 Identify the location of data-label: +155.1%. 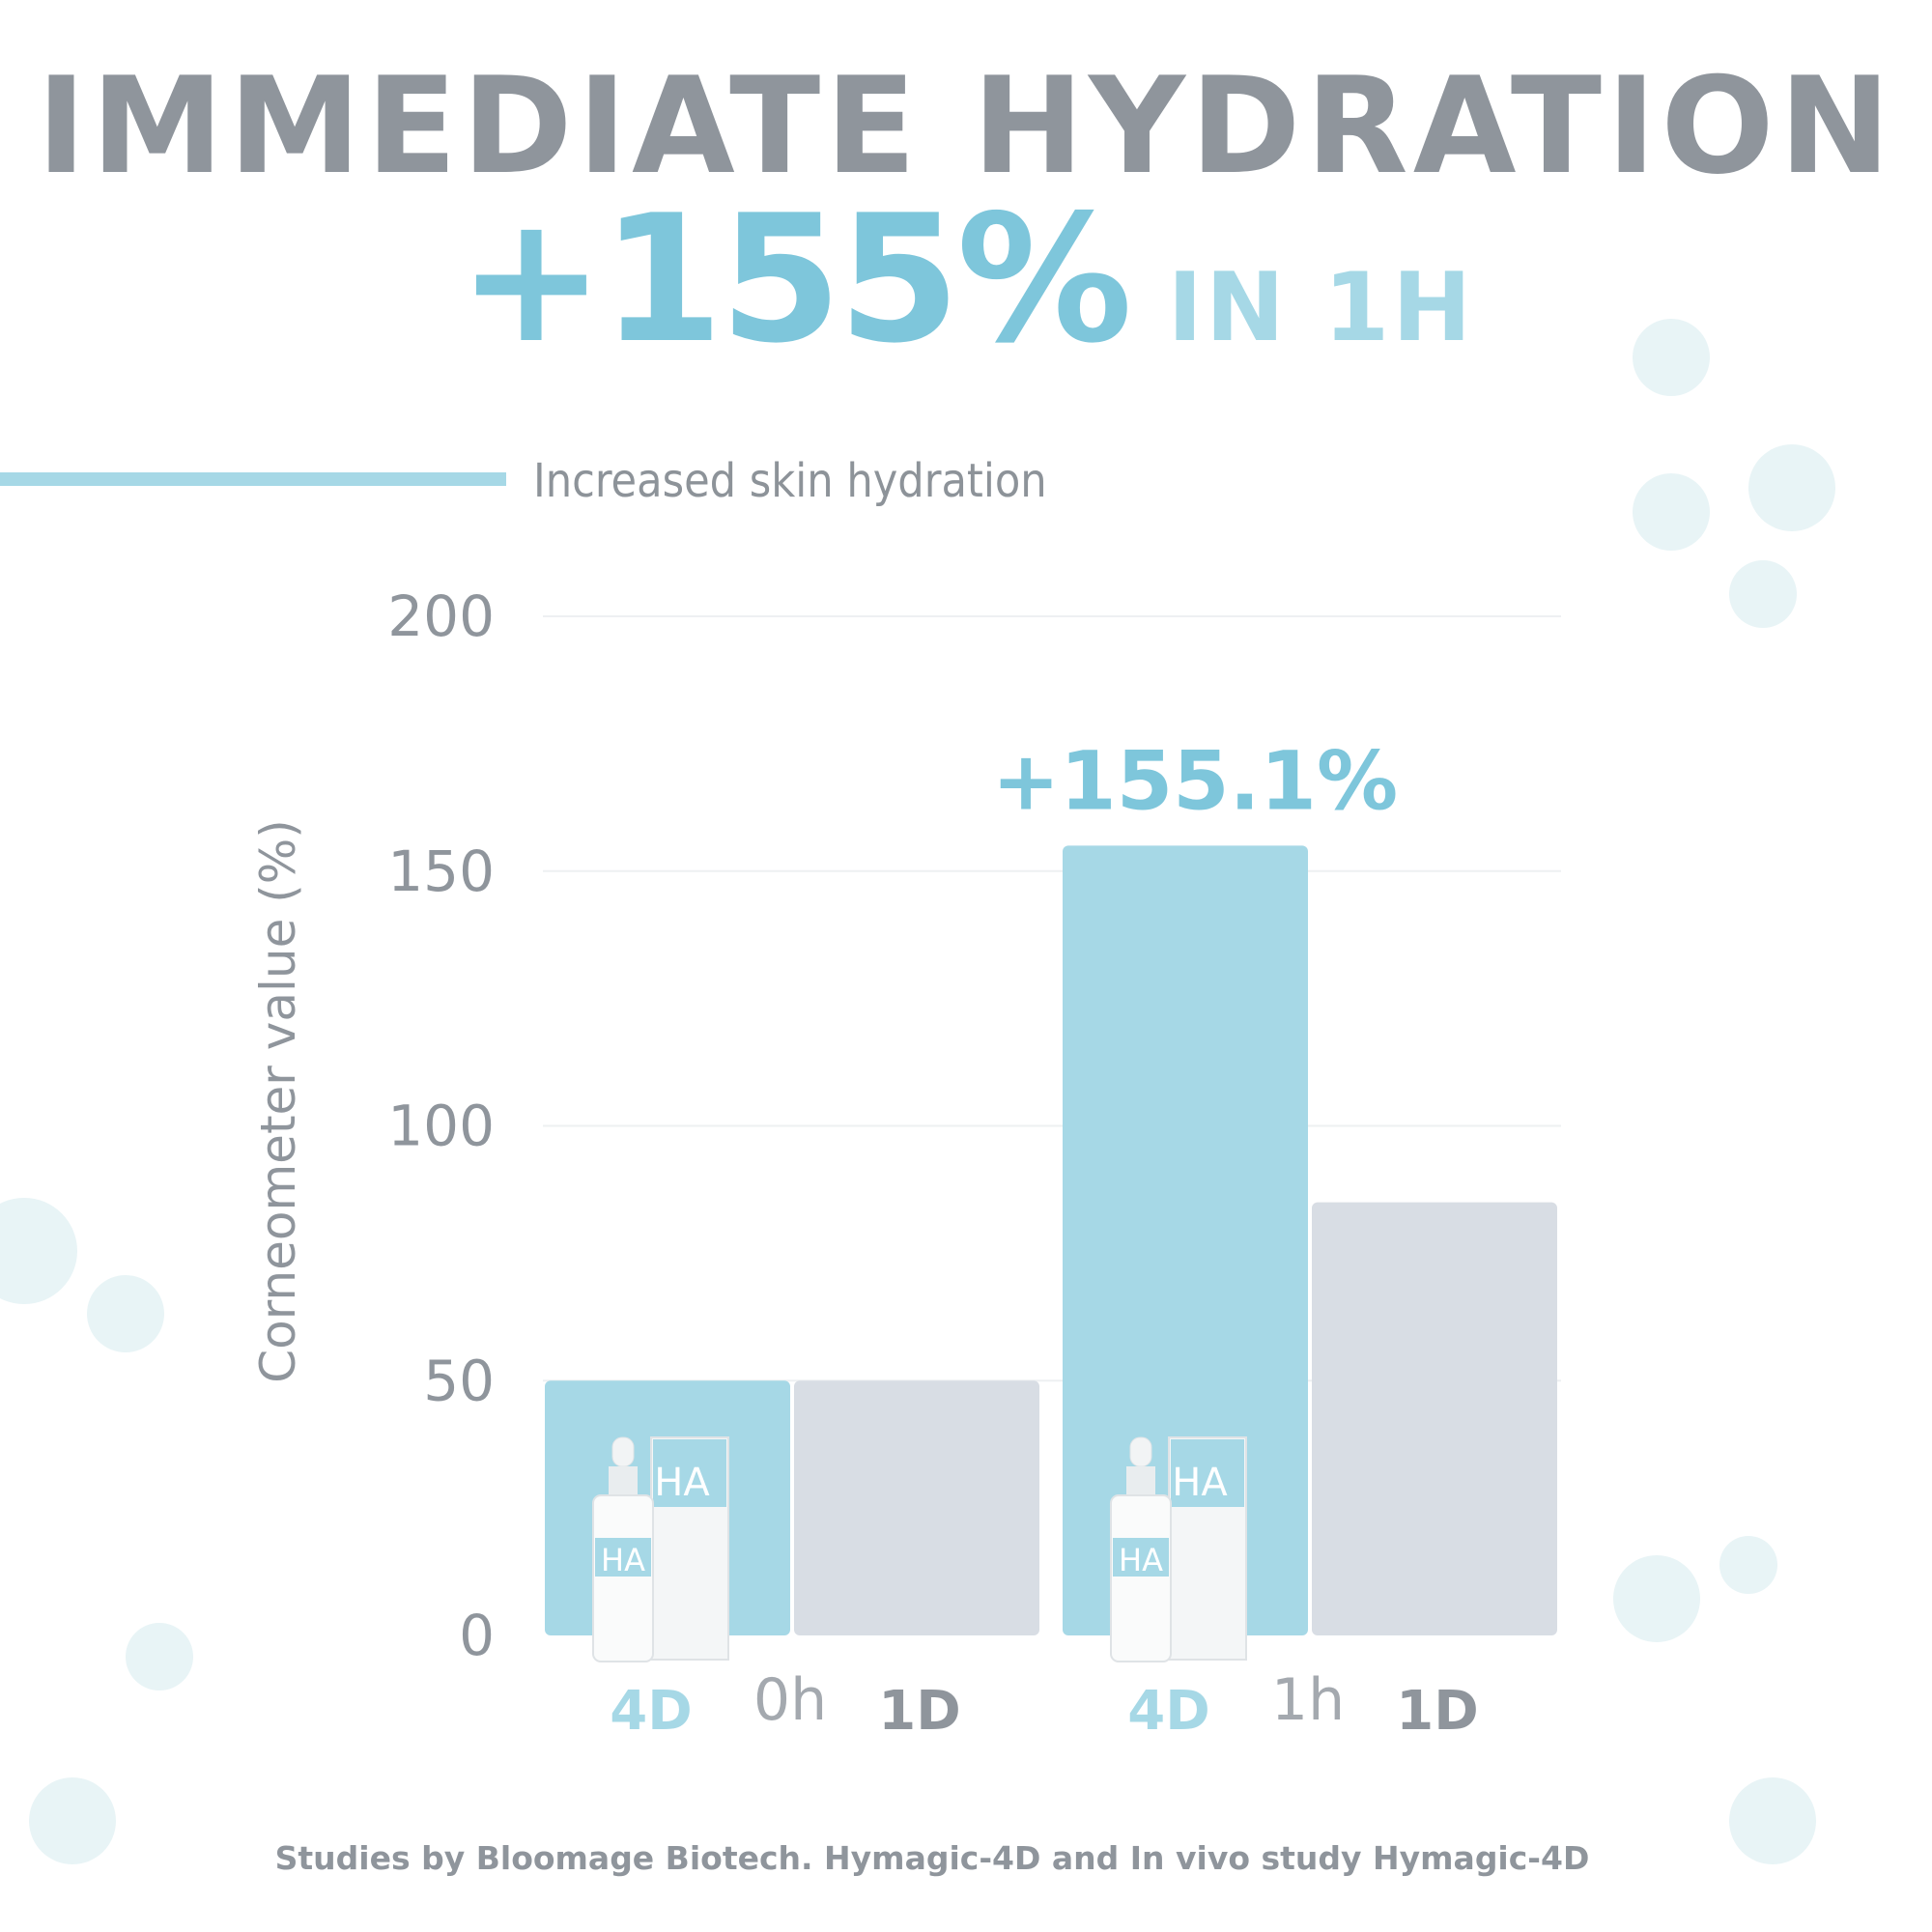
(1195, 780).